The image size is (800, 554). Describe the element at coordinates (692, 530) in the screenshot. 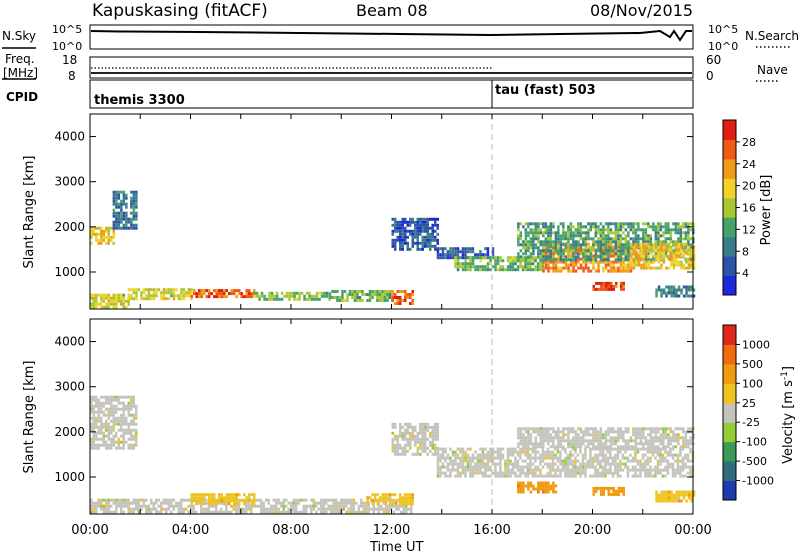

I see `x-tick-label: 00:00` at that location.